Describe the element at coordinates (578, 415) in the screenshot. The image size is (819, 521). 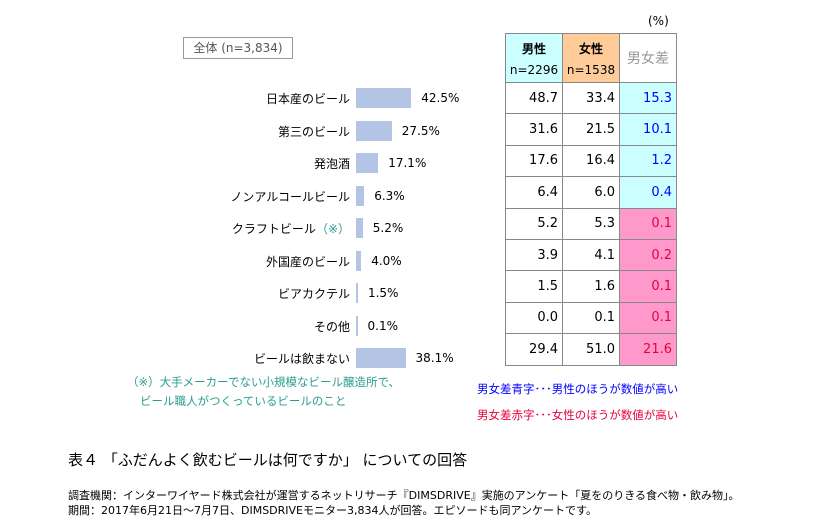
I see `legend-red: 男女差赤字･･･女性のほうが数値が高い` at that location.